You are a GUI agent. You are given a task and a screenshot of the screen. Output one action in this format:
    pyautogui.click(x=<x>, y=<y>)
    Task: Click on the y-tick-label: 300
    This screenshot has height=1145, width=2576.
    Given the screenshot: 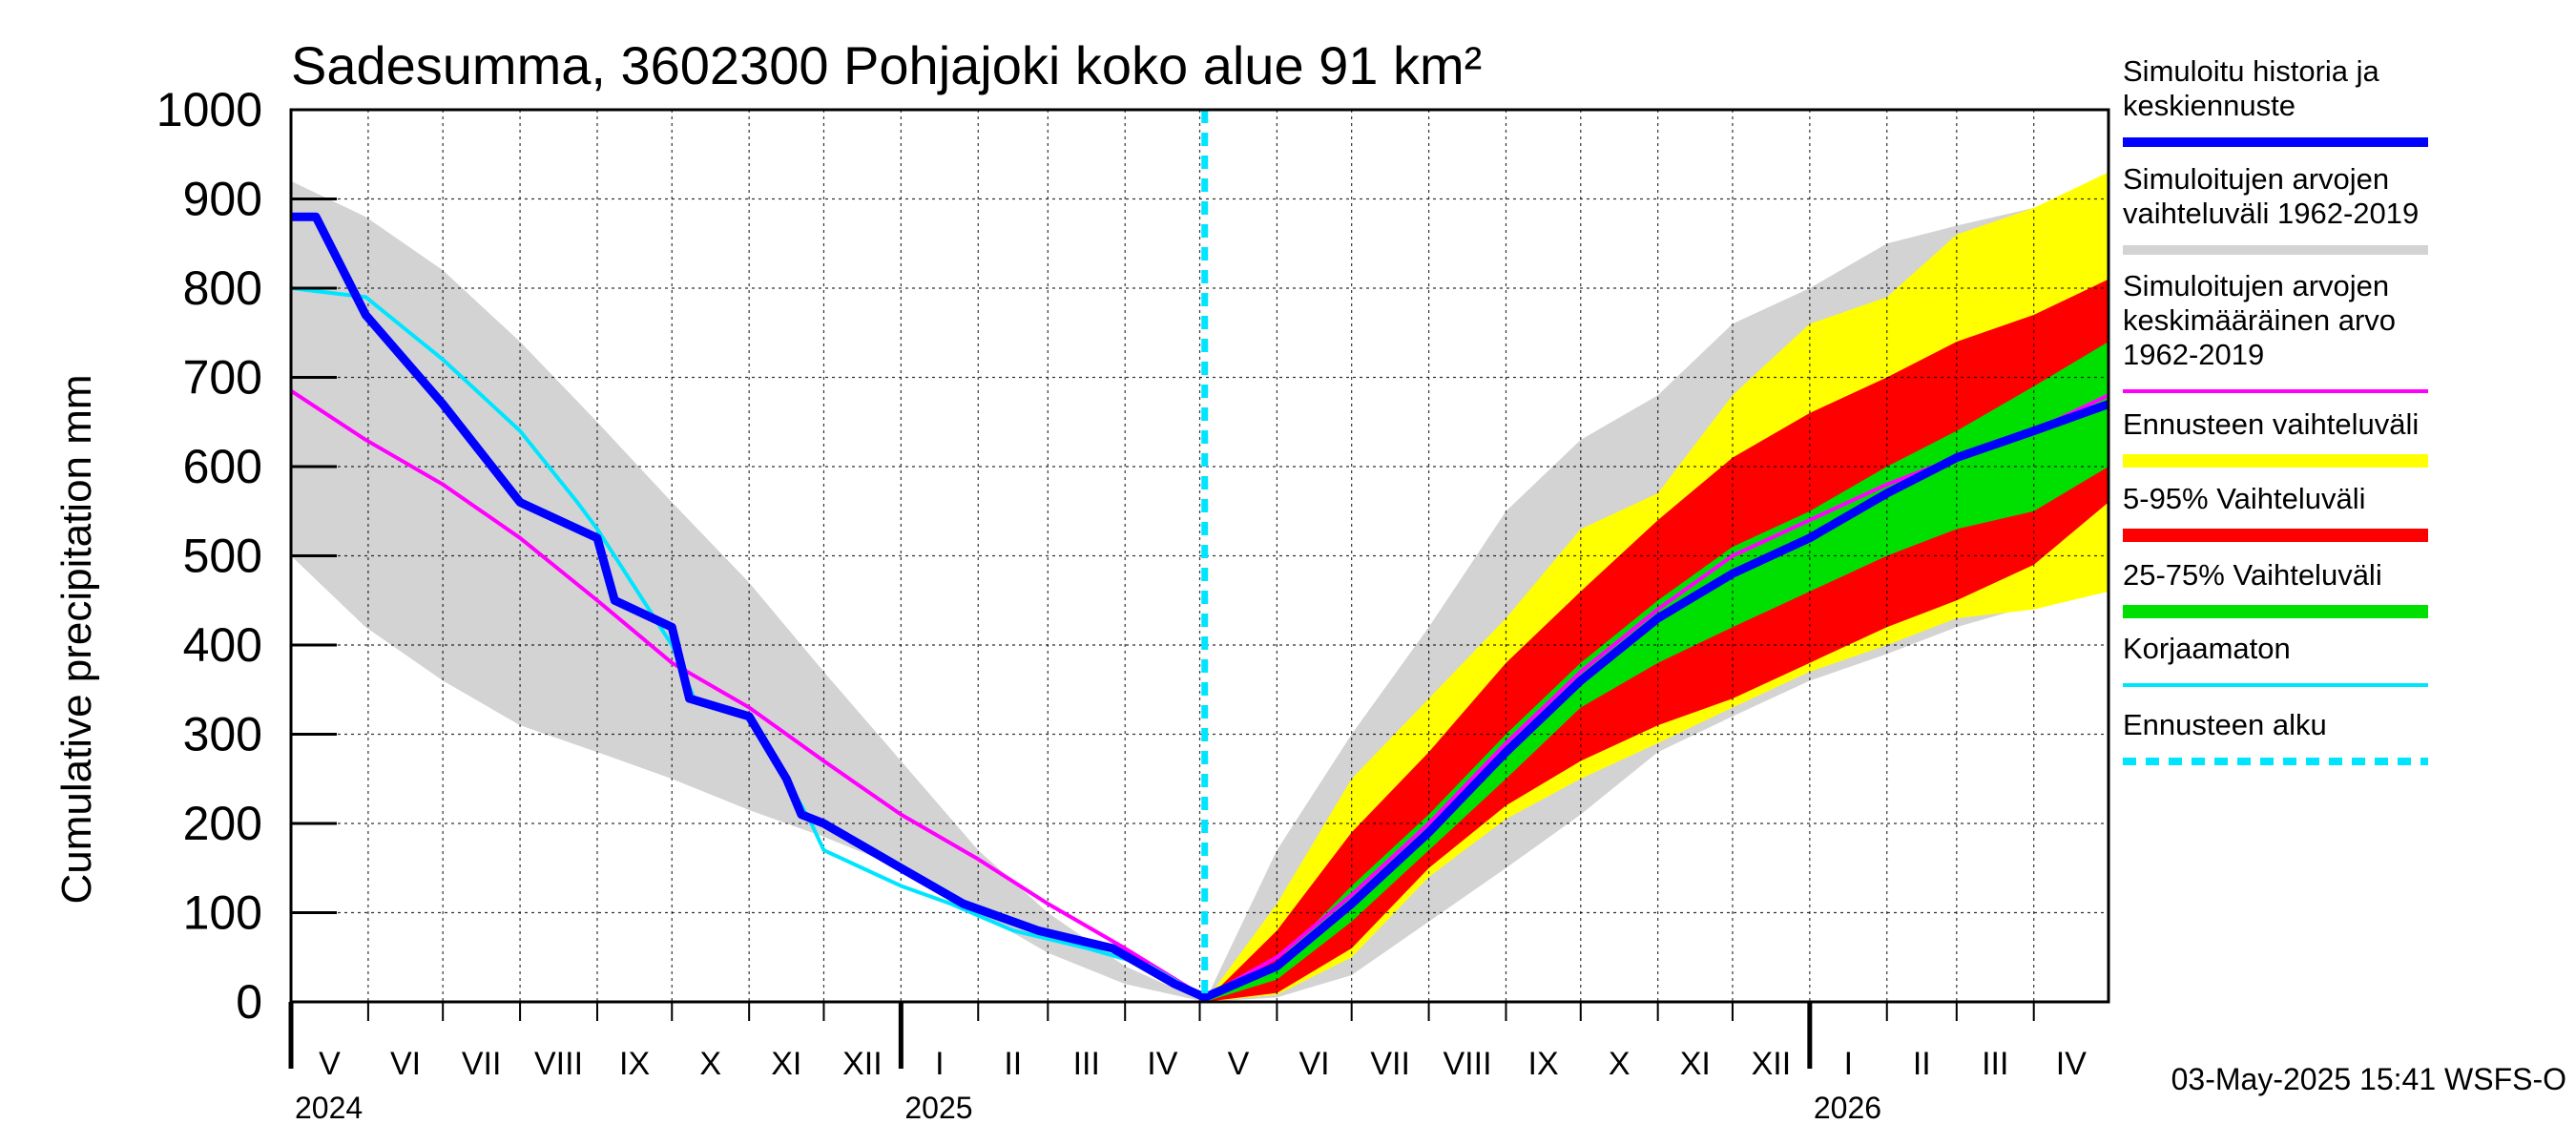 What is the action you would take?
    pyautogui.click(x=222, y=734)
    